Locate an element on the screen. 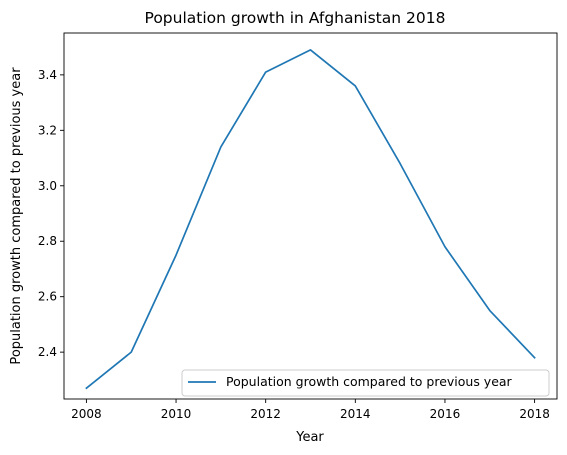  x-tick-label: 2016 is located at coordinates (445, 414).